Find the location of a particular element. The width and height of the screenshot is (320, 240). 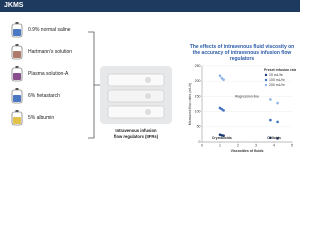

annotation: Colloids is located at coordinates (274, 138).